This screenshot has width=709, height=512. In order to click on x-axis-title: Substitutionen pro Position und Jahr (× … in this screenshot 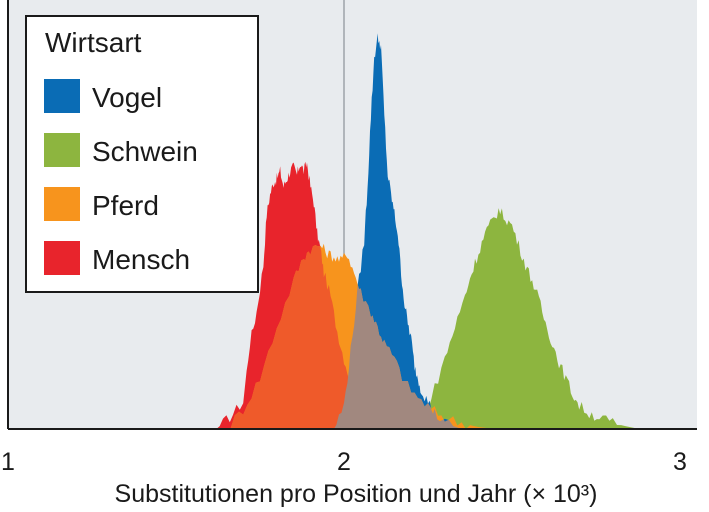, I will do `click(356, 494)`.